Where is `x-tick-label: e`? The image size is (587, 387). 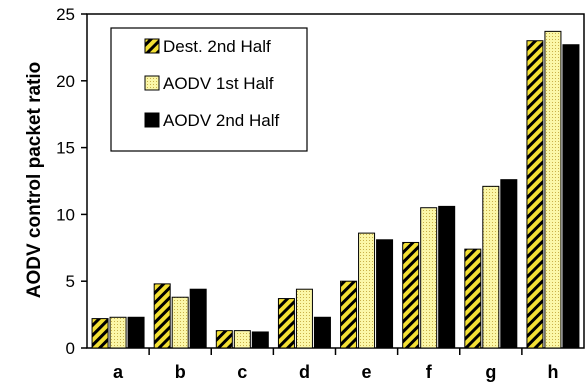
x-tick-label: e is located at coordinates (367, 372).